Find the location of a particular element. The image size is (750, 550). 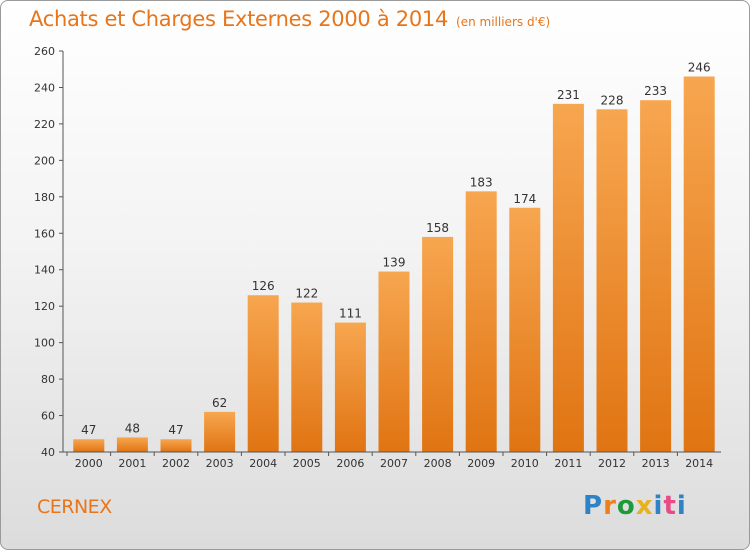

bar-2010 is located at coordinates (525, 329).